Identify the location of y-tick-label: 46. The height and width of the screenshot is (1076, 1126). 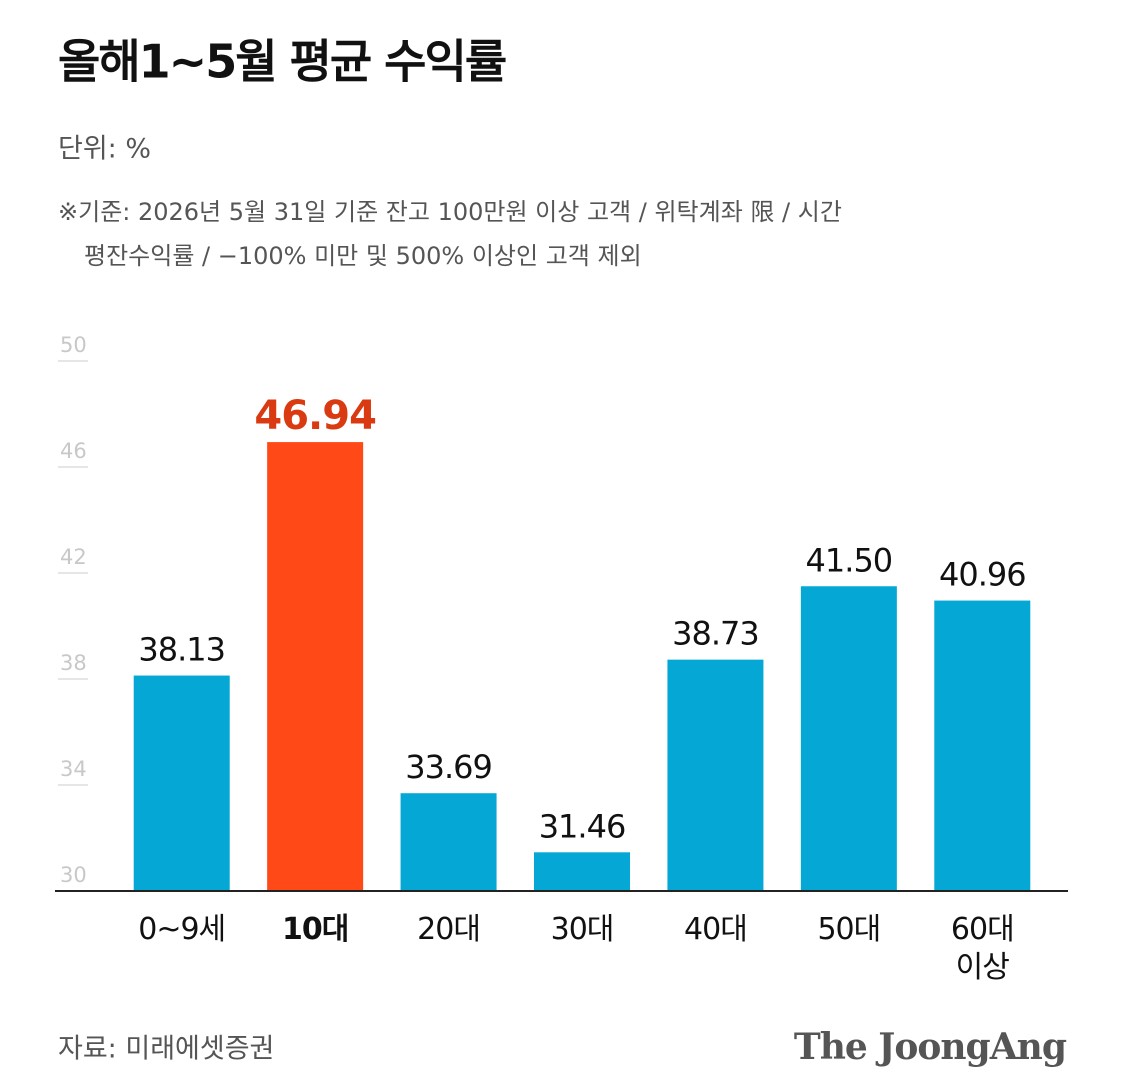
(73, 451).